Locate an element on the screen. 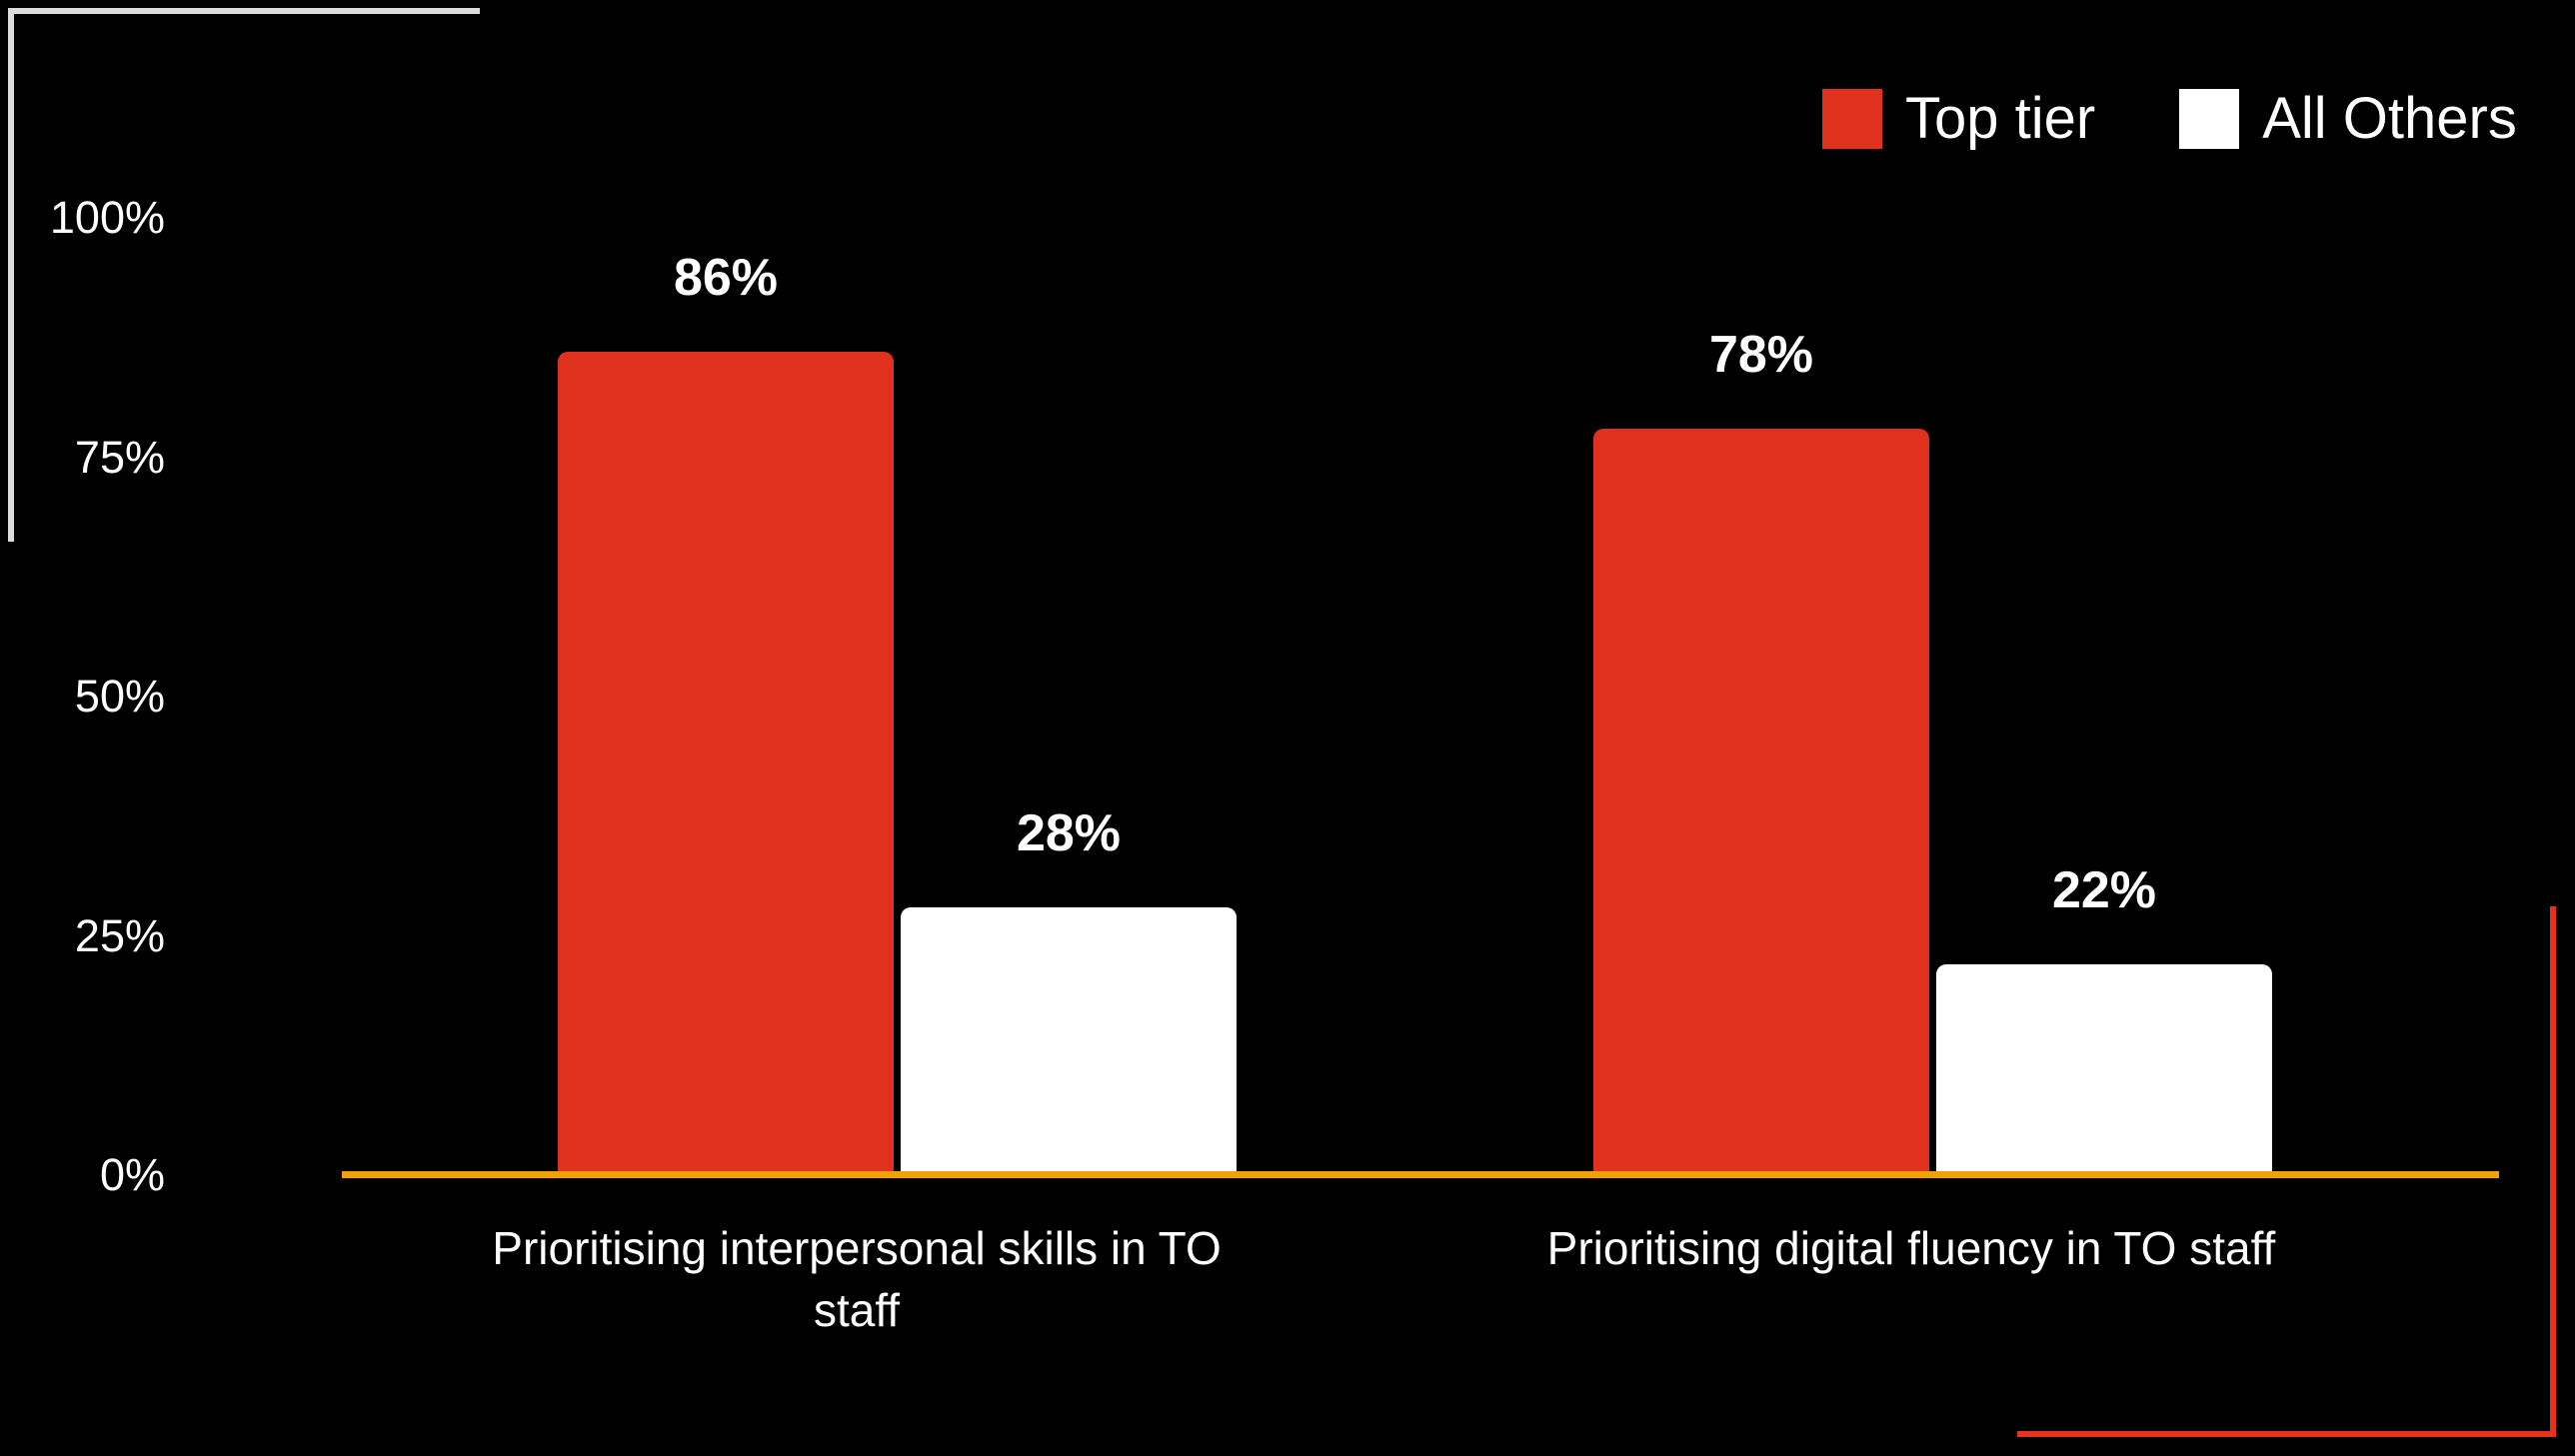  legend-item-all-others: All Others is located at coordinates (2348, 119).